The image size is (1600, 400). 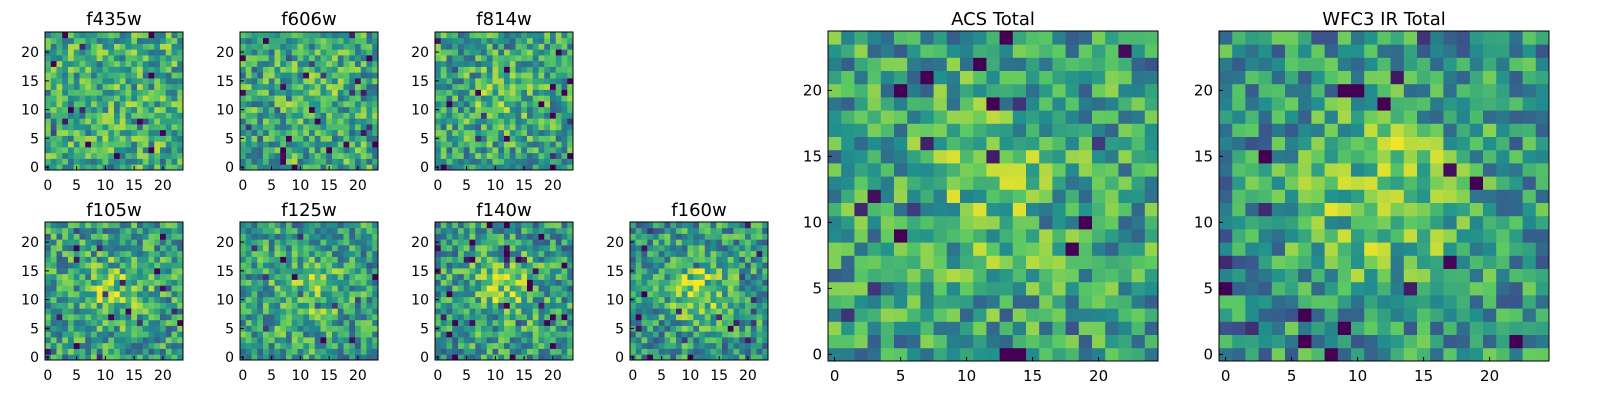 I want to click on x-tick-label: 20, so click(x=553, y=376).